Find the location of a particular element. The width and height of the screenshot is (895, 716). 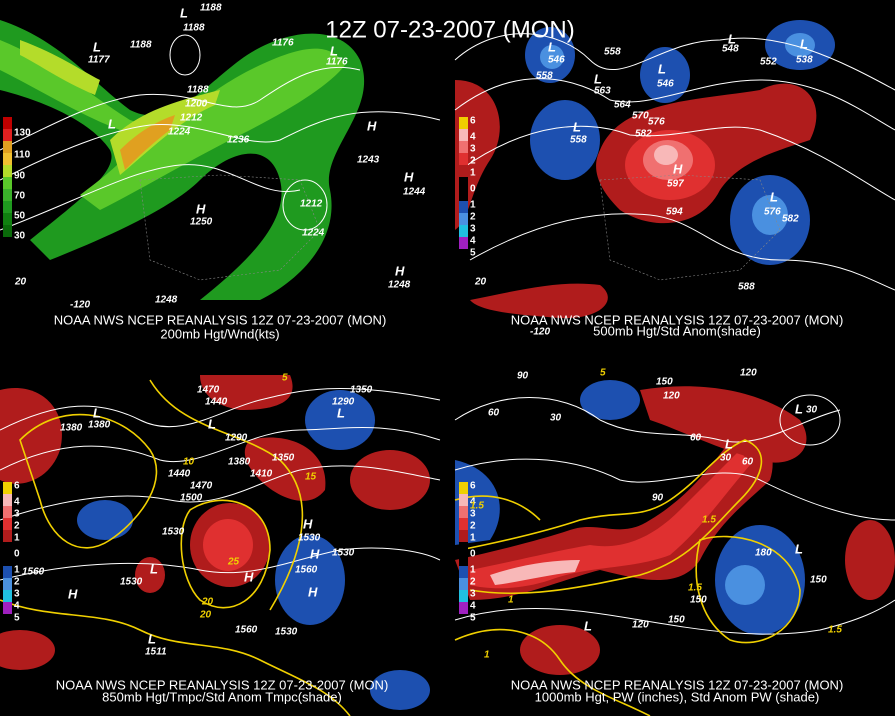

label: 1290 is located at coordinates (343, 402).